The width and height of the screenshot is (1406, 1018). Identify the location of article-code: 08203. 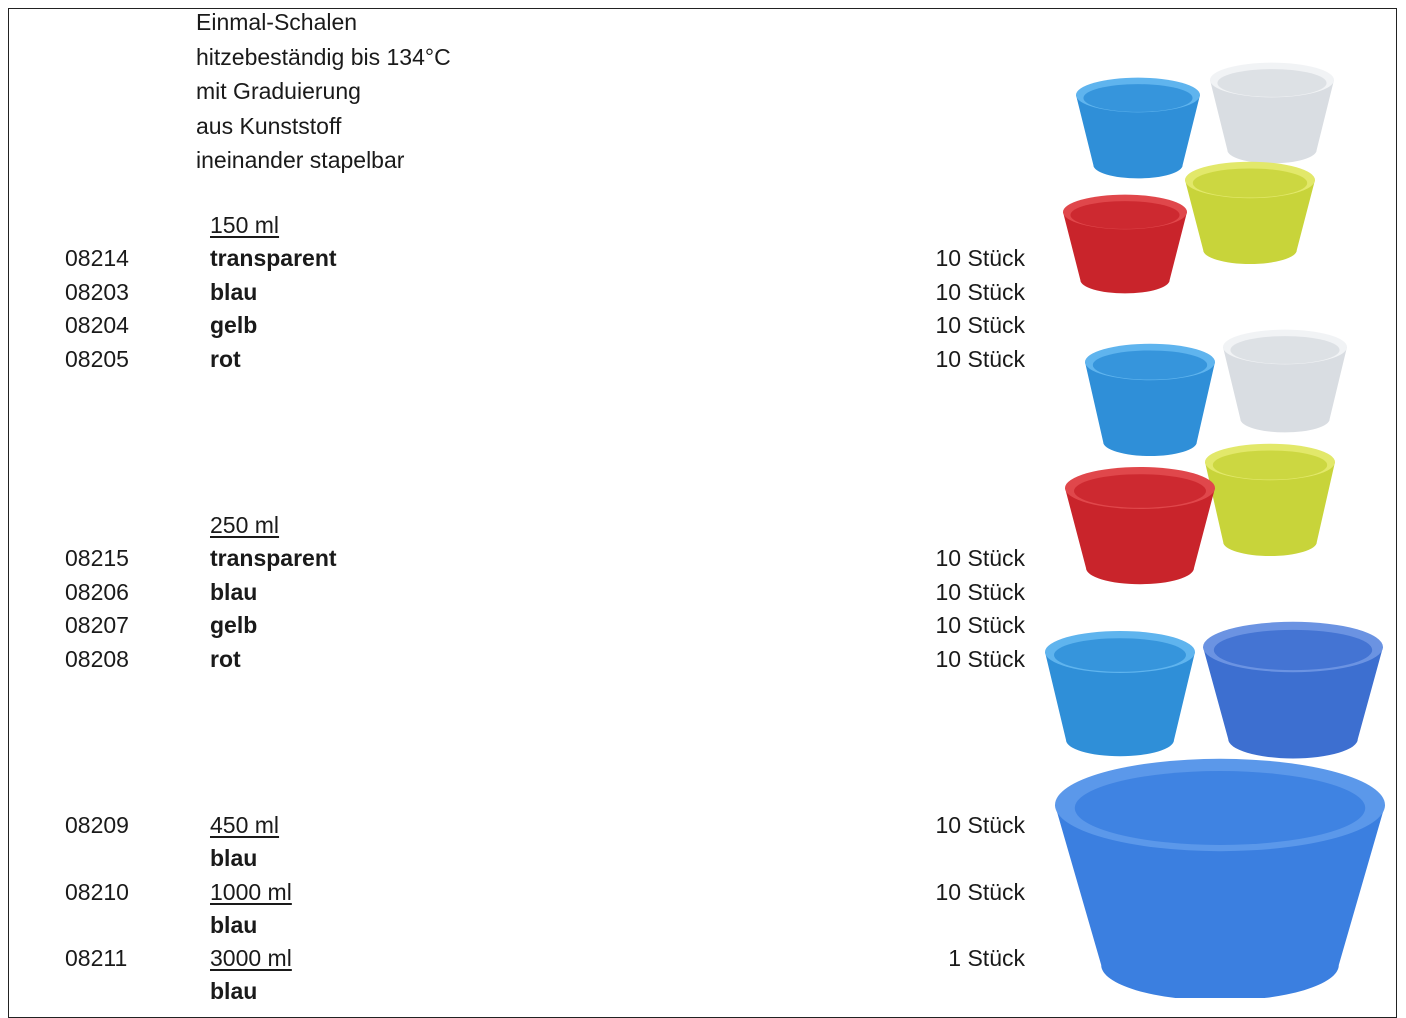
(97, 291).